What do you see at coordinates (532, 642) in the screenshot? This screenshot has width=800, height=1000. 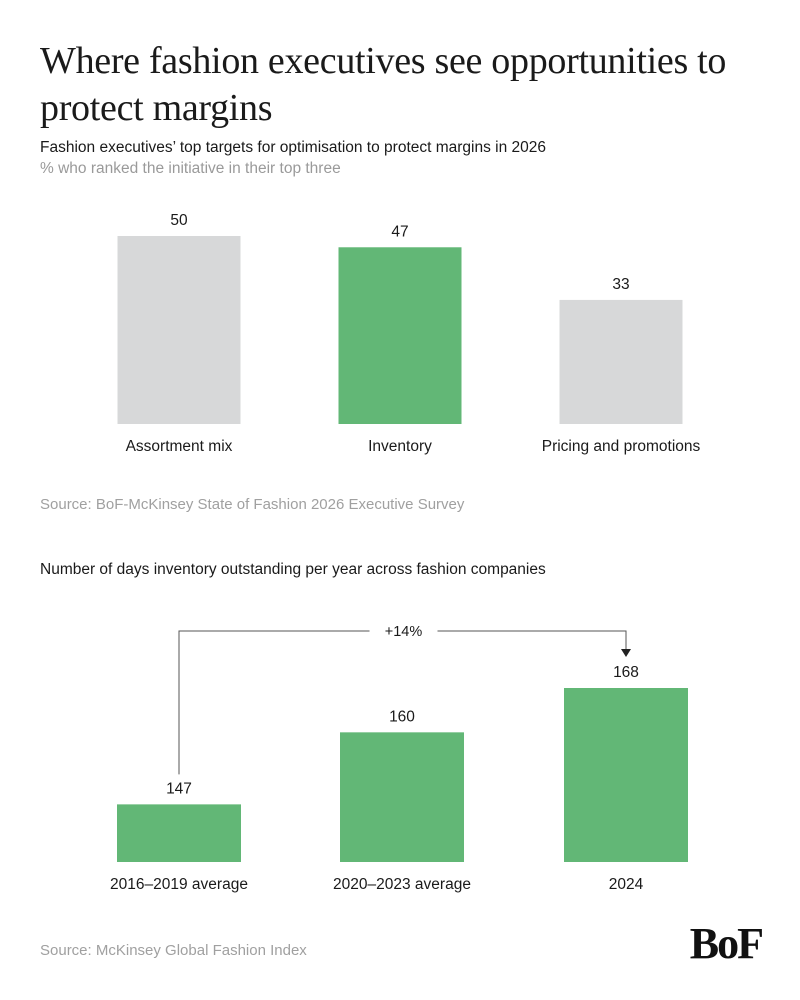 I see `bracket-line-right` at bounding box center [532, 642].